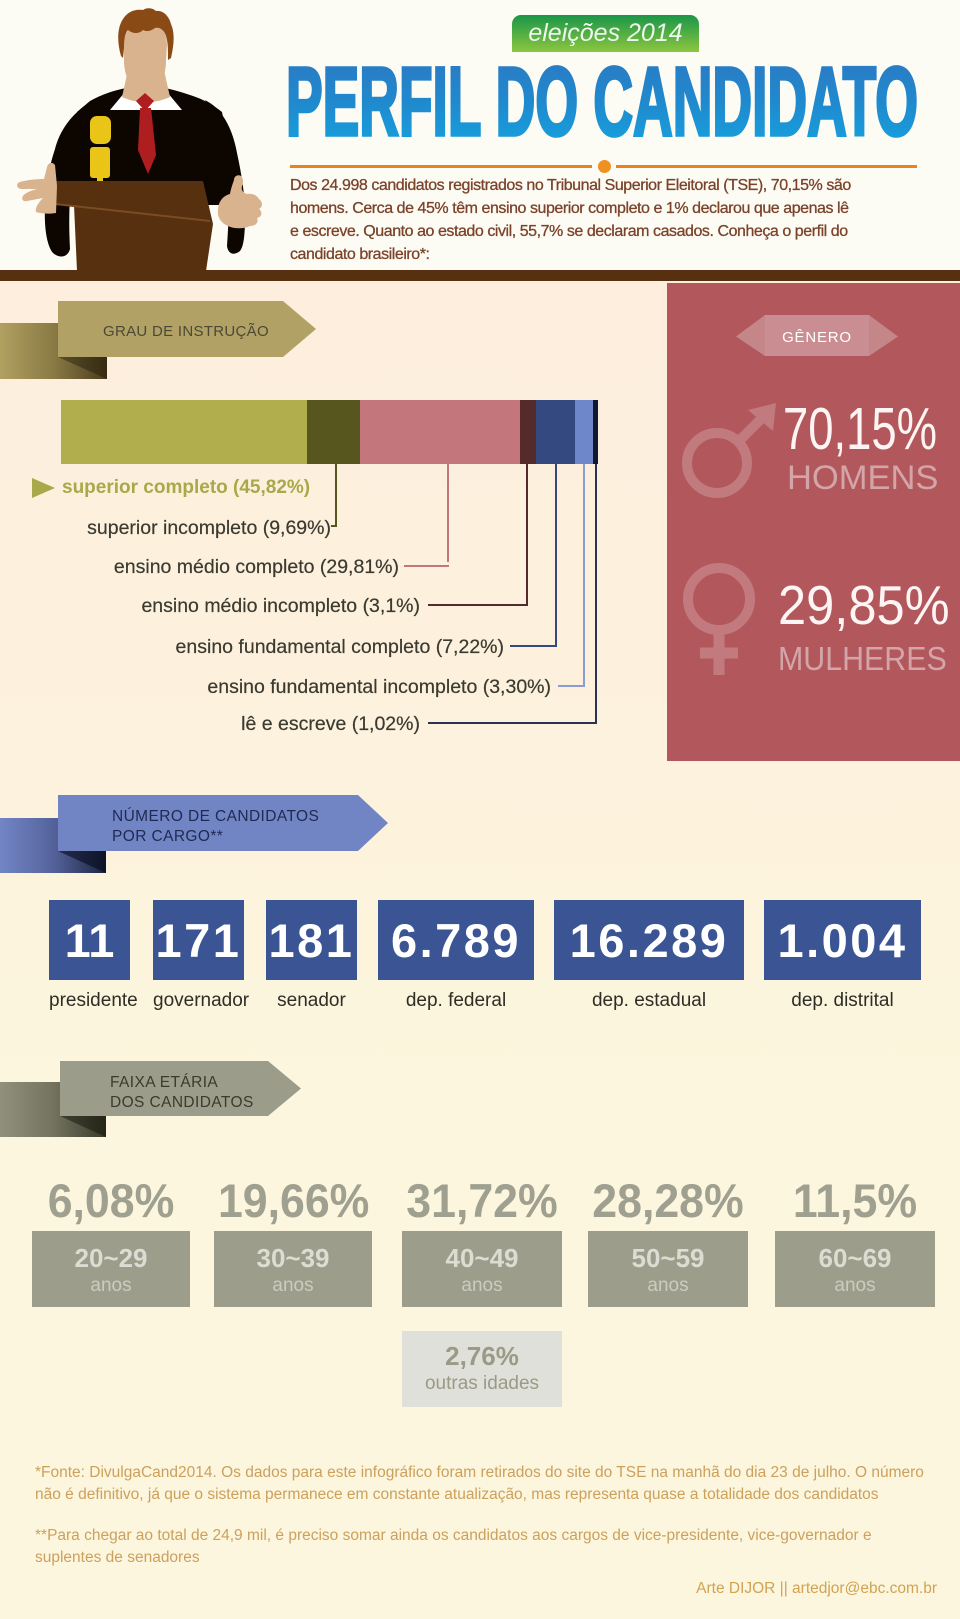  What do you see at coordinates (215, 816) in the screenshot?
I see `svg-text: NÚMERO DE CANDIDATOS` at bounding box center [215, 816].